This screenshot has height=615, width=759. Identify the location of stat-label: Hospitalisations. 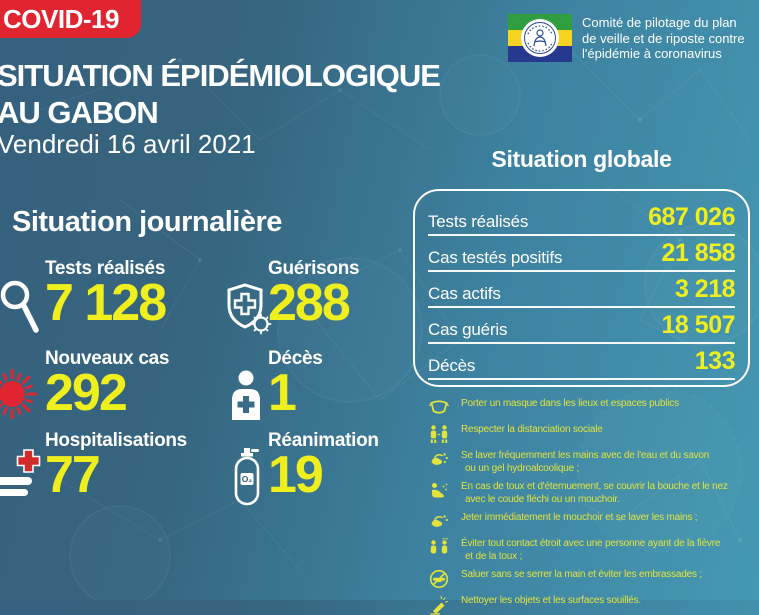
(116, 440).